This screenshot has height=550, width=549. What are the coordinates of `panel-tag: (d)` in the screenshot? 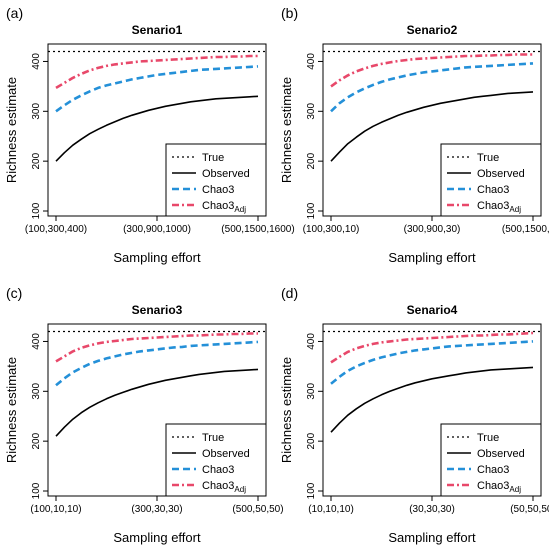 It's located at (289, 293).